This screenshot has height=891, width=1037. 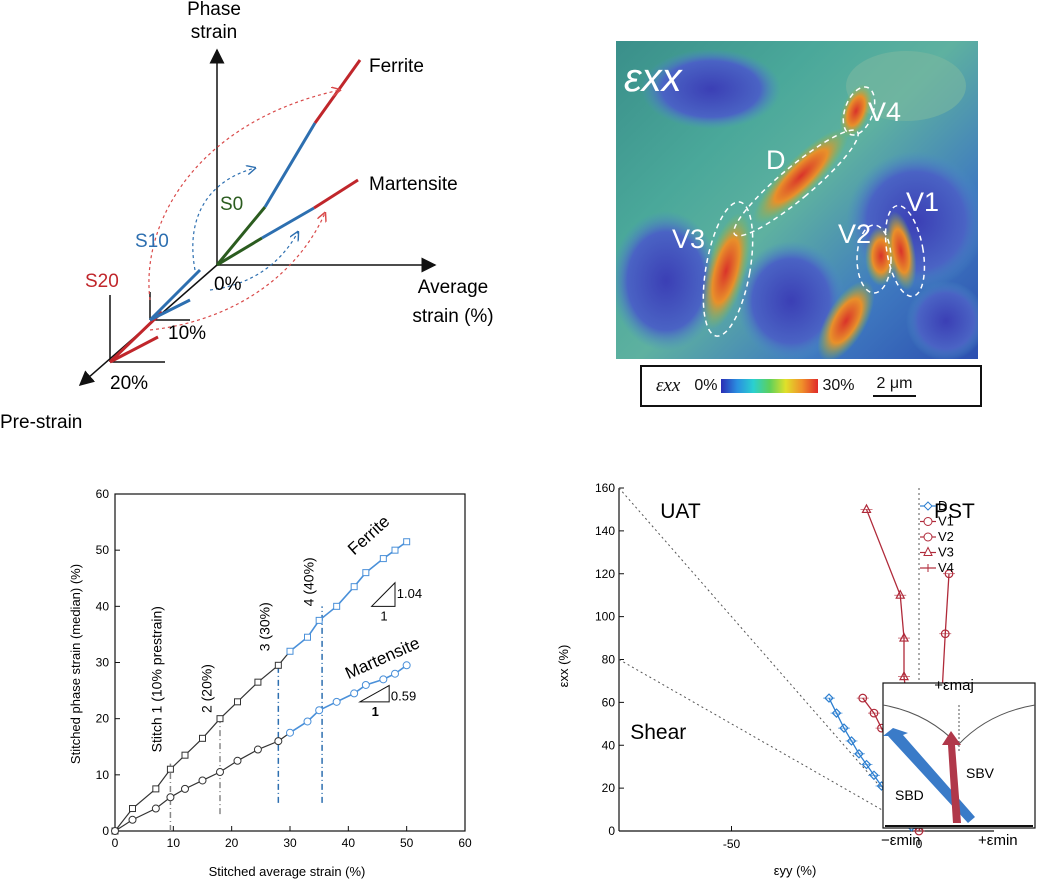 I want to click on y-axis-label-1: Phase, so click(x=214, y=10).